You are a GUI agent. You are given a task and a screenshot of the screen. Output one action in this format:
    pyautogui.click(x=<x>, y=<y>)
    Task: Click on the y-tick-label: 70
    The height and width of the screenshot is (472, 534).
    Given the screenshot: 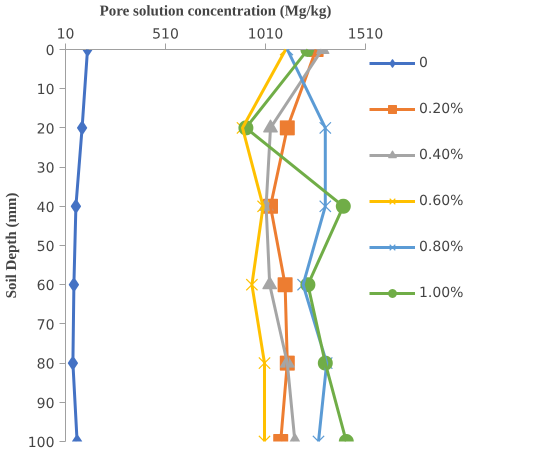 What is the action you would take?
    pyautogui.click(x=45, y=325)
    